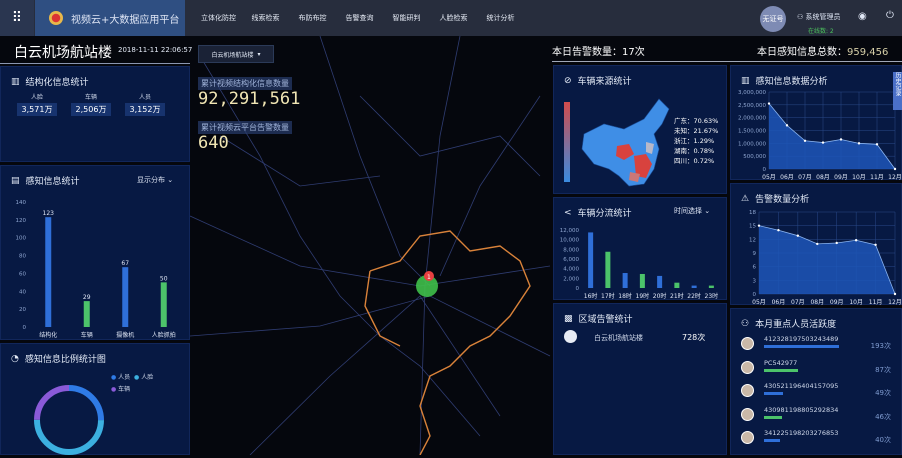 The image size is (902, 458). What do you see at coordinates (755, 268) in the screenshot?
I see `y-tick-label: 6` at bounding box center [755, 268].